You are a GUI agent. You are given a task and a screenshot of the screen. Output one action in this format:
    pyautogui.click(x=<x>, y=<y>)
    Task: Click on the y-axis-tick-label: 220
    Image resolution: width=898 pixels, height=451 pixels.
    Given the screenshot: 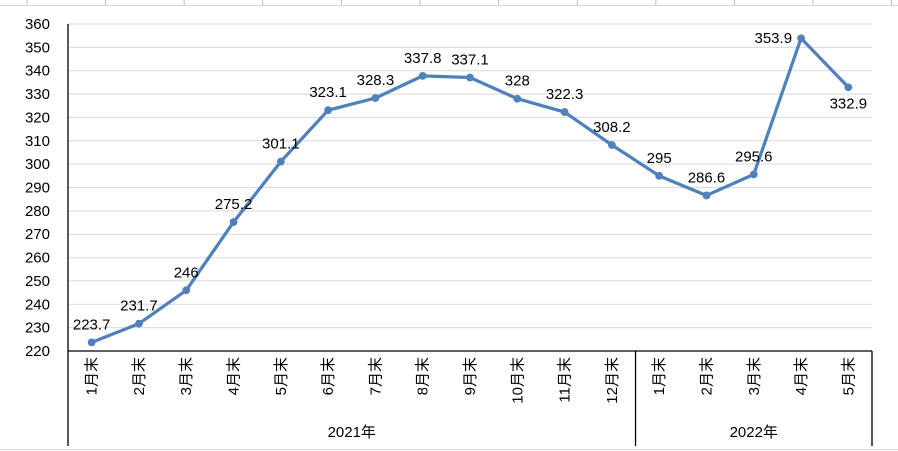 What is the action you would take?
    pyautogui.click(x=37, y=351)
    